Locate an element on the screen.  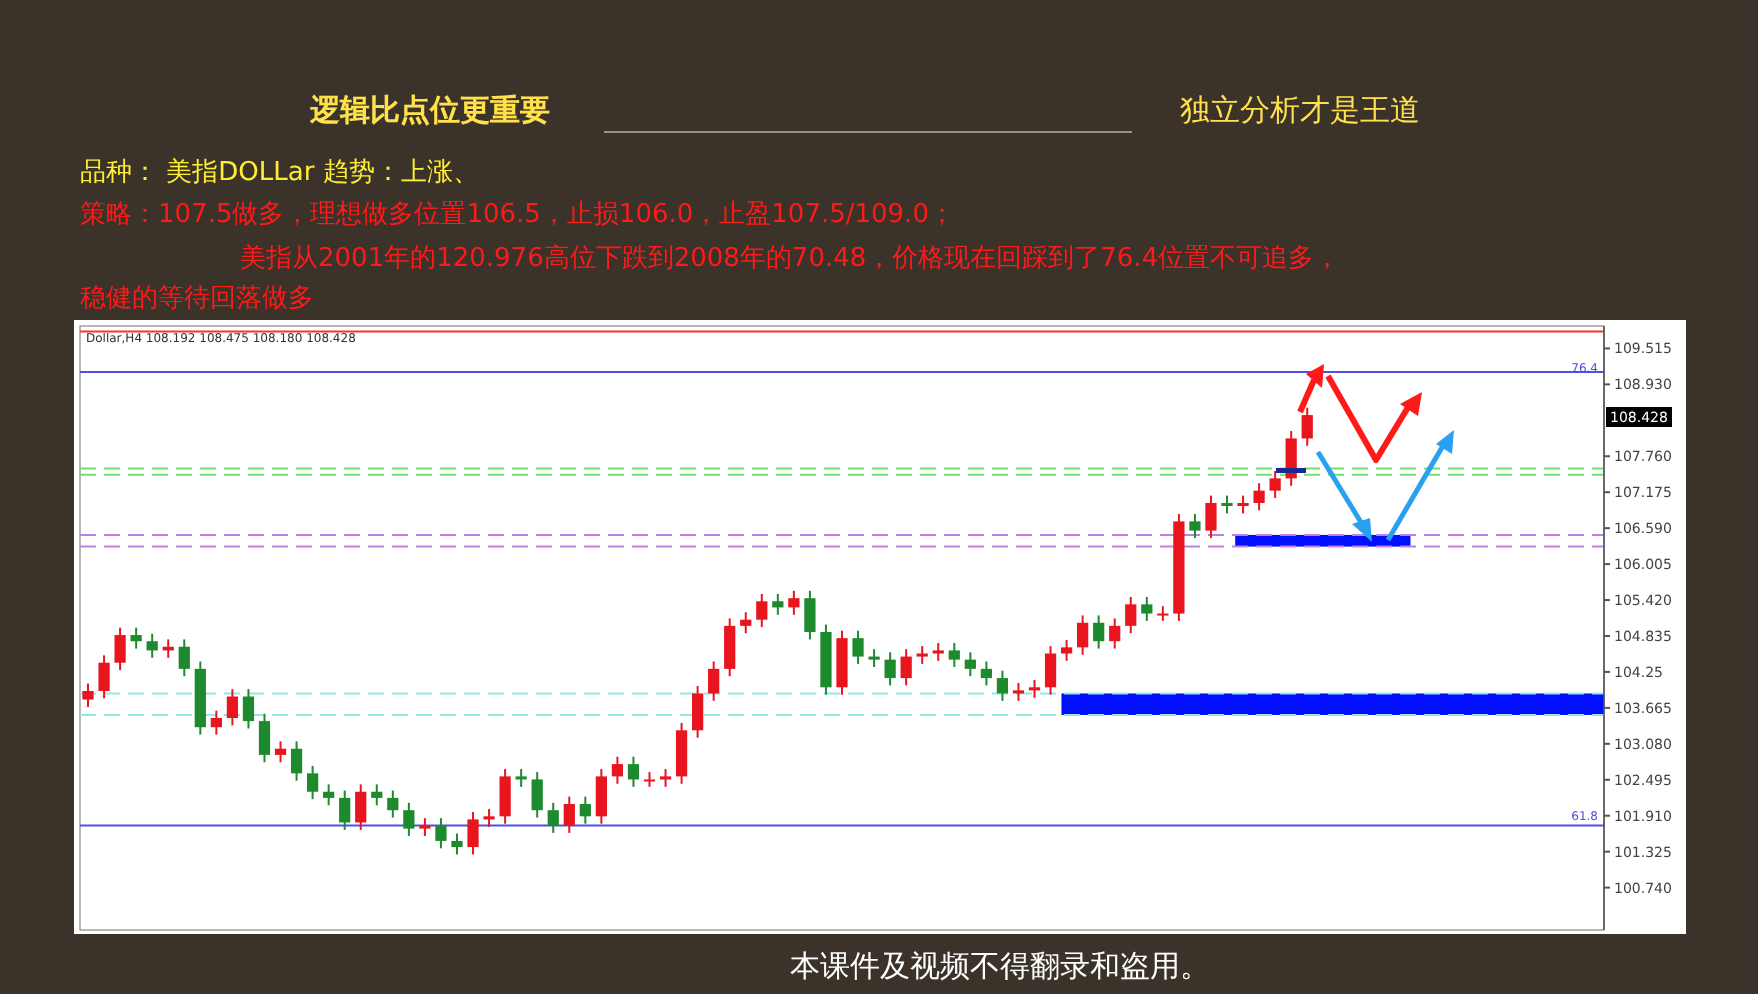
text: 稳健的等待回落做多 is located at coordinates (197, 299).